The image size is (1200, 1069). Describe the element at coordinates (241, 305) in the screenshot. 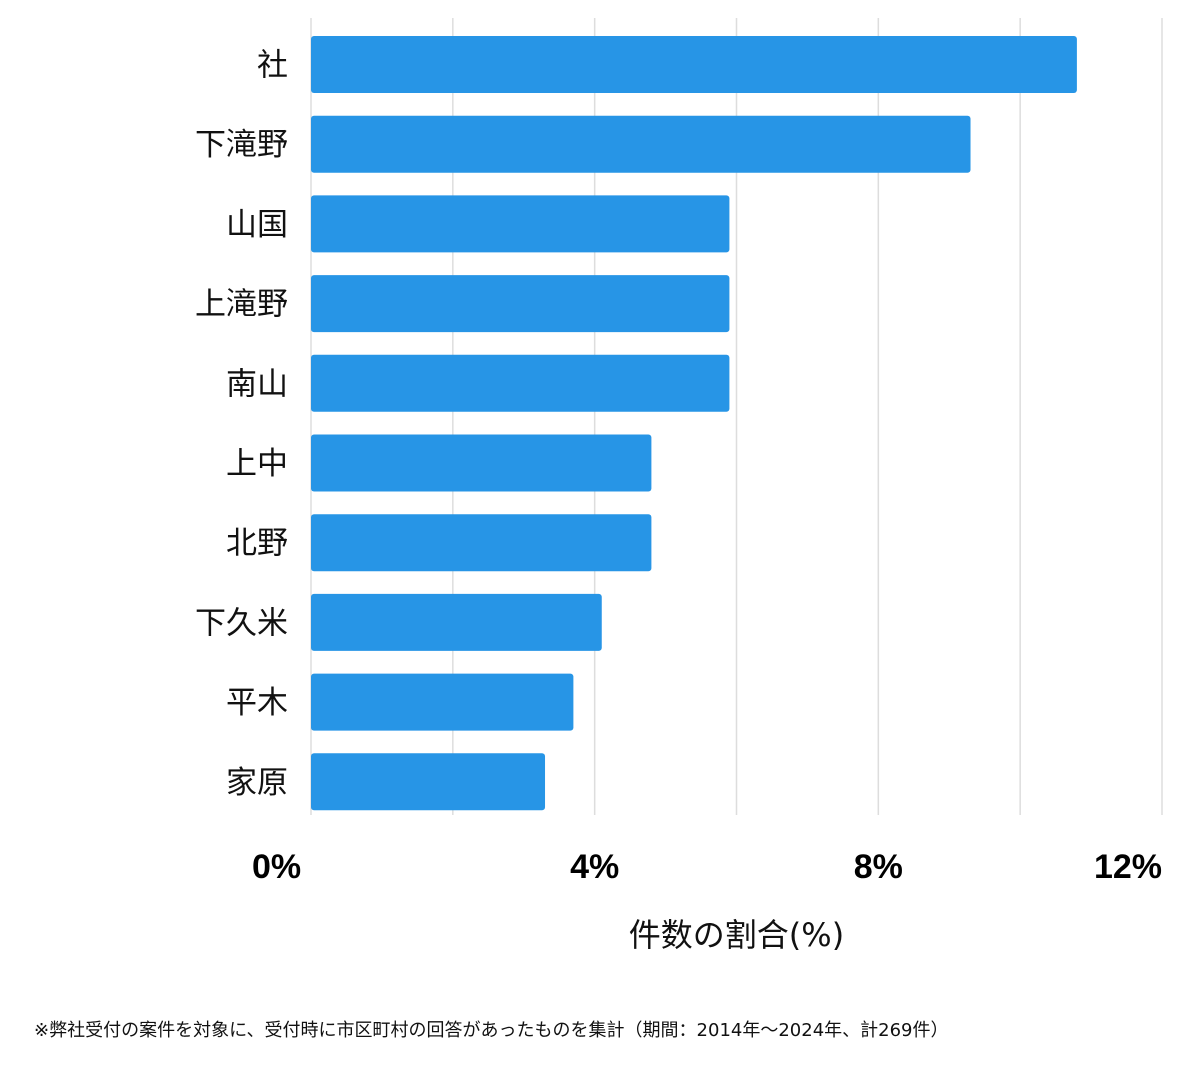

I see `category-label: 上滝野` at that location.